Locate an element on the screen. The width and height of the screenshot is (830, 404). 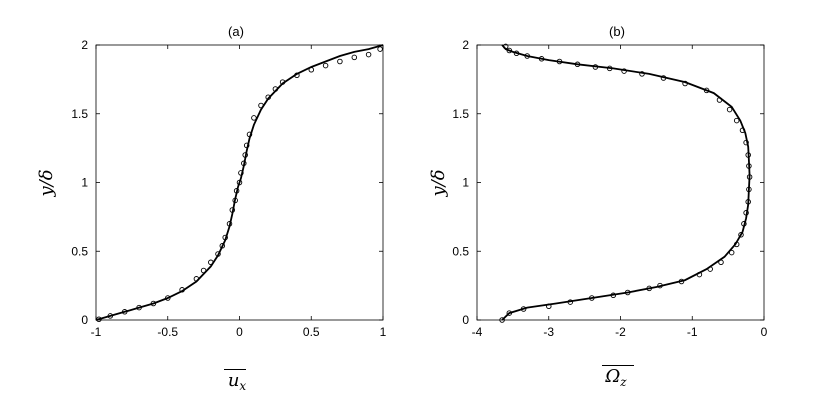
panel-b-ytick-label-1: 0.5 is located at coordinates (460, 251).